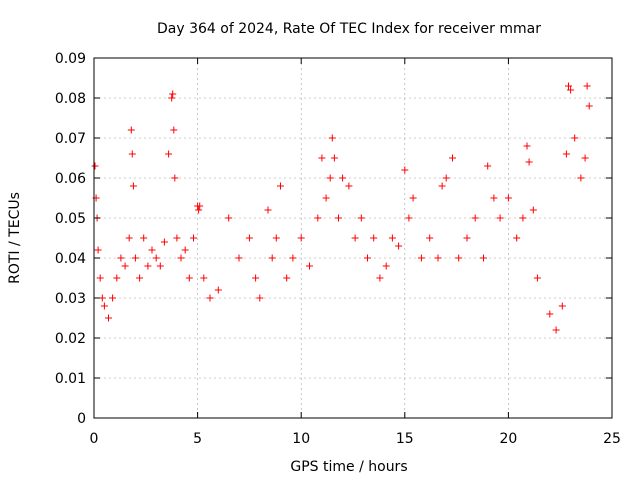 The width and height of the screenshot is (640, 480). What do you see at coordinates (348, 467) in the screenshot?
I see `x-axis-title: GPS time / hours` at bounding box center [348, 467].